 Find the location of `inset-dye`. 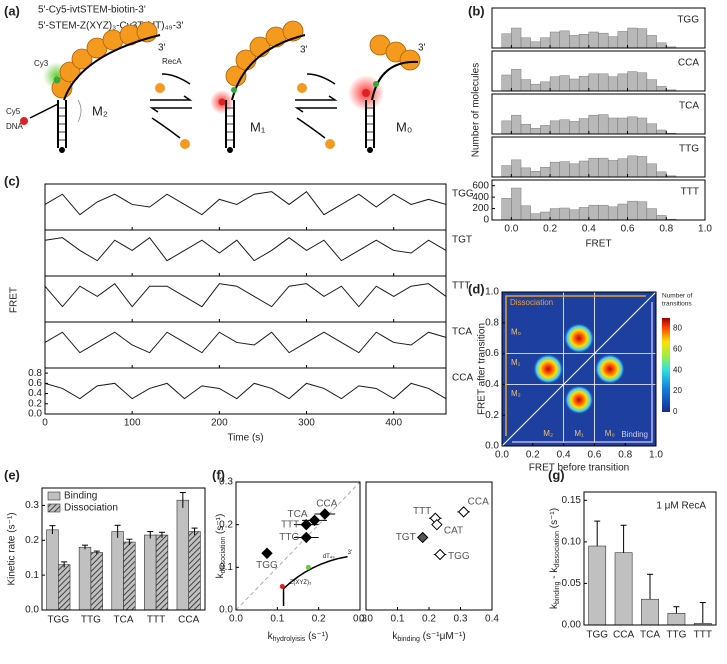

inset-dye is located at coordinates (282, 587).